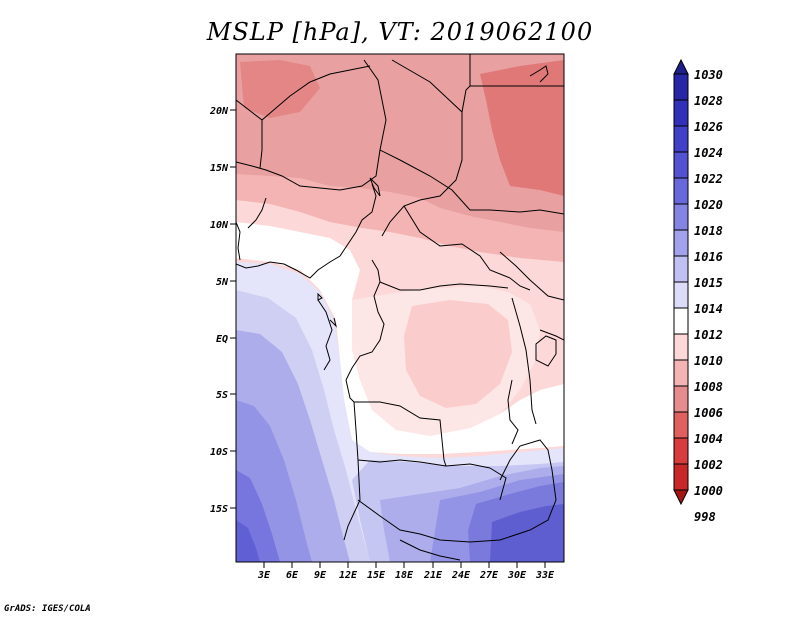 The height and width of the screenshot is (618, 800). Describe the element at coordinates (517, 575) in the screenshot. I see `lon-label: 30E` at that location.